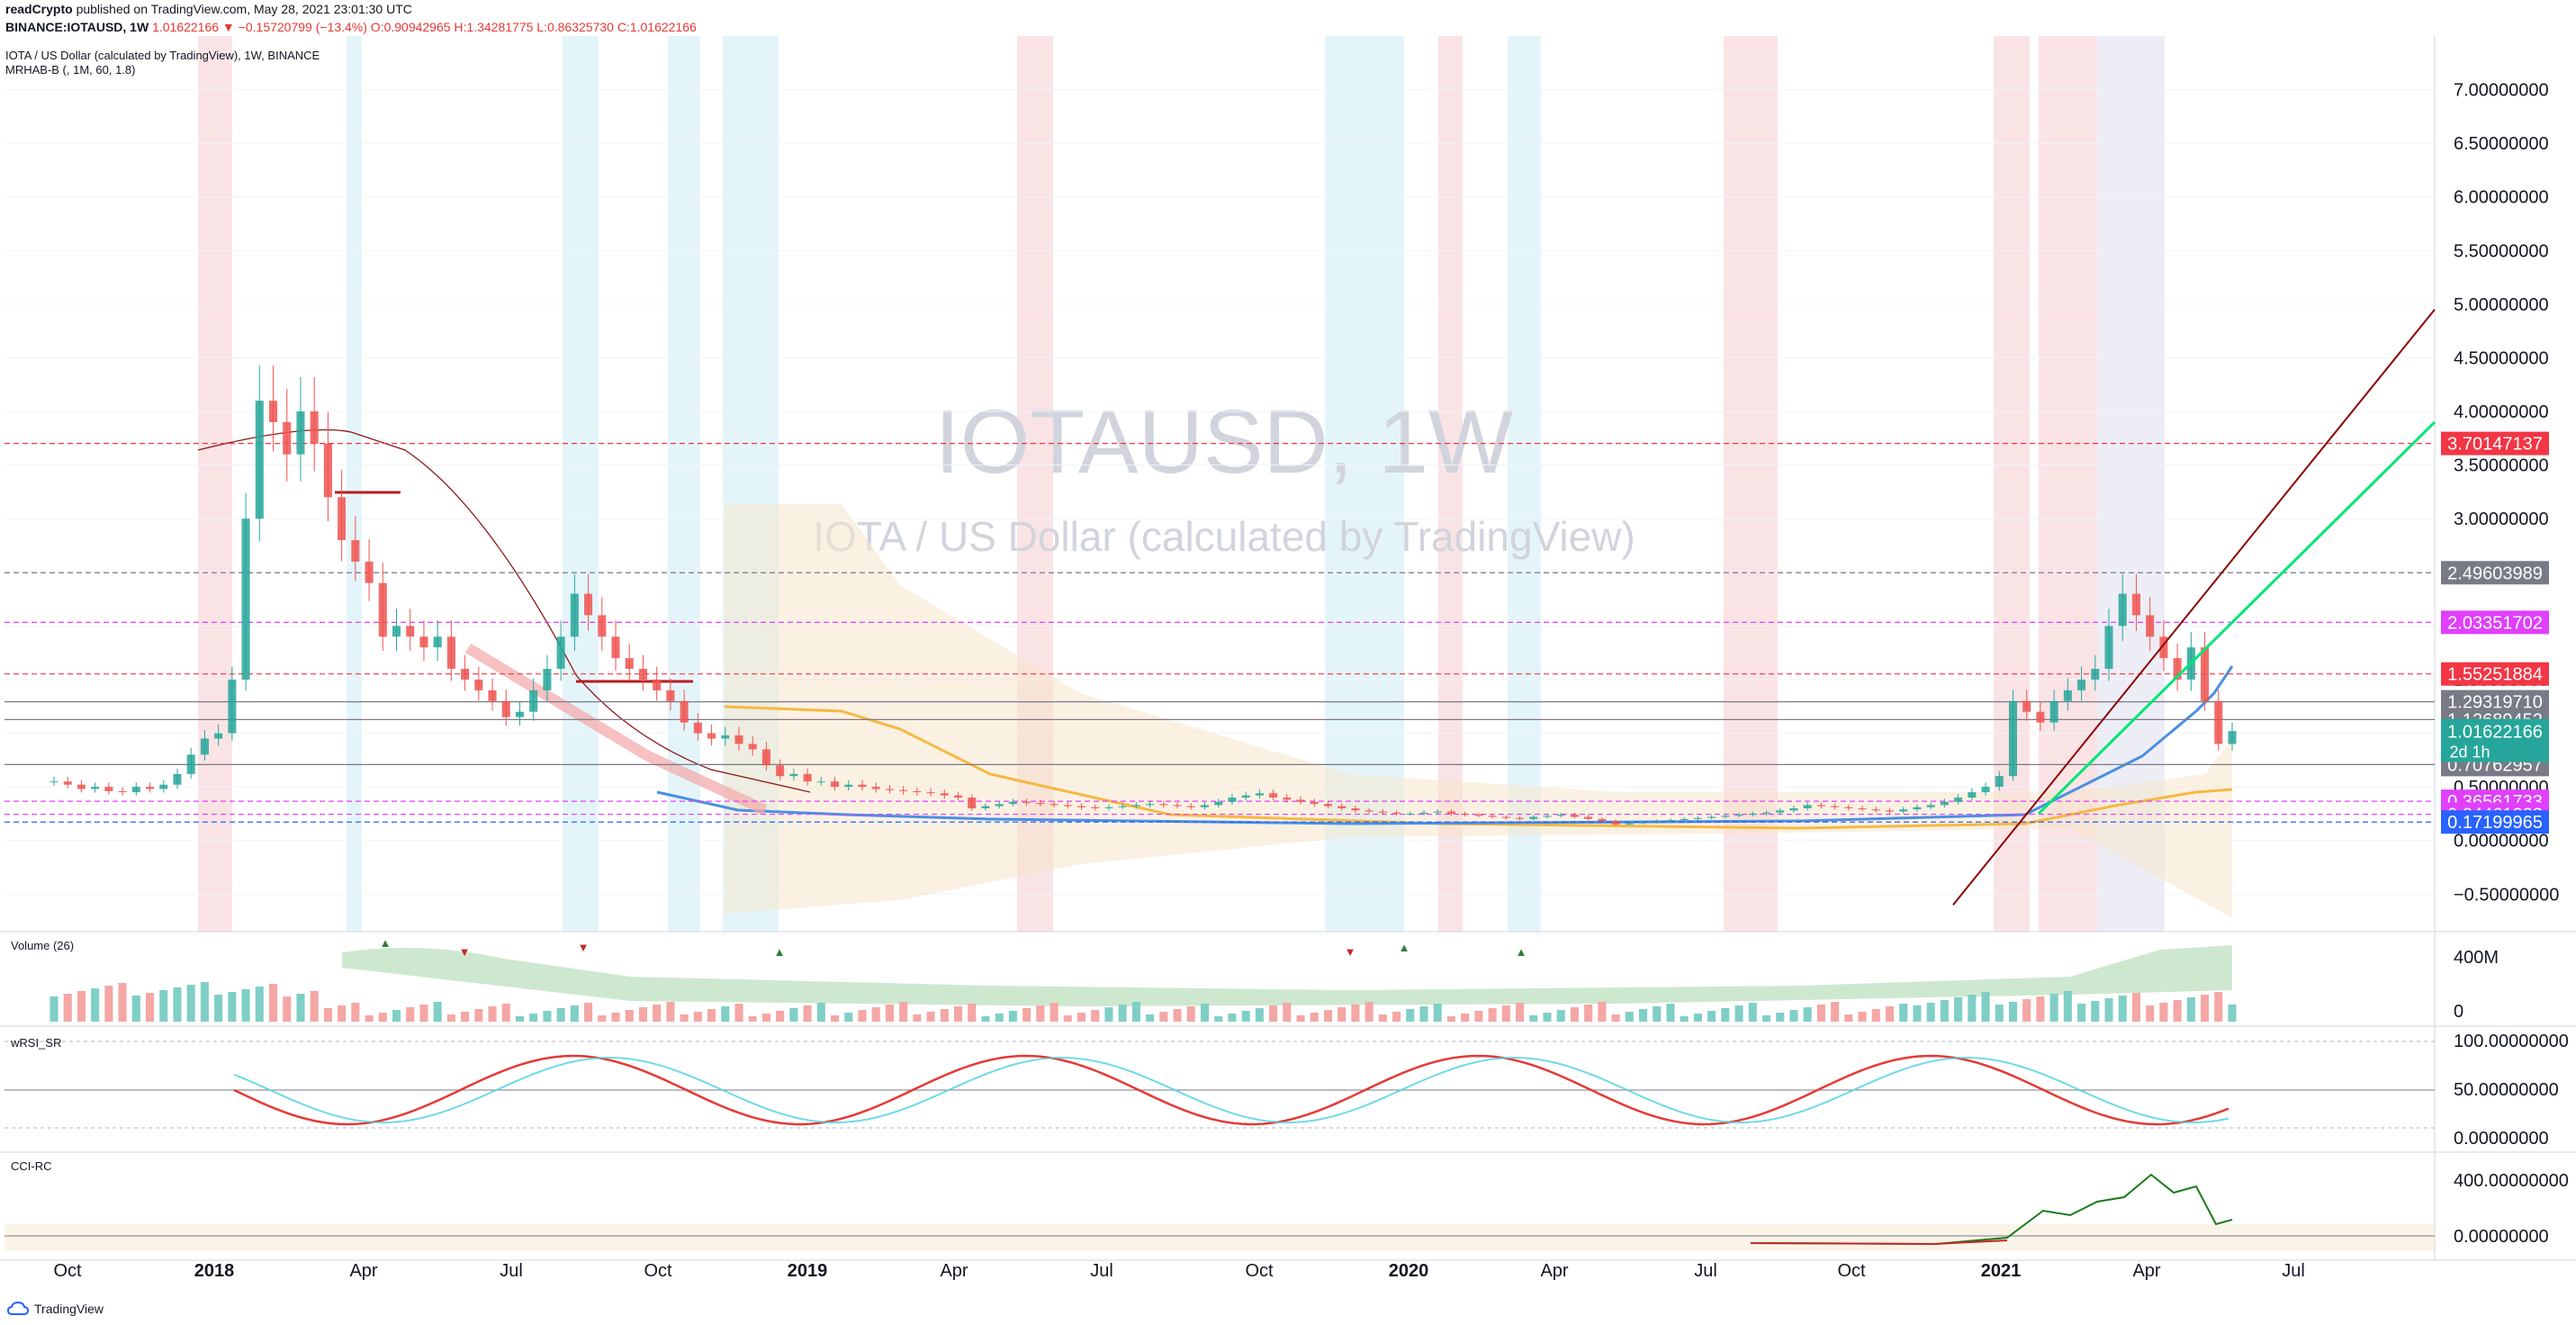  What do you see at coordinates (2501, 91) in the screenshot?
I see `y-tick-label-0: 7.00000000` at bounding box center [2501, 91].